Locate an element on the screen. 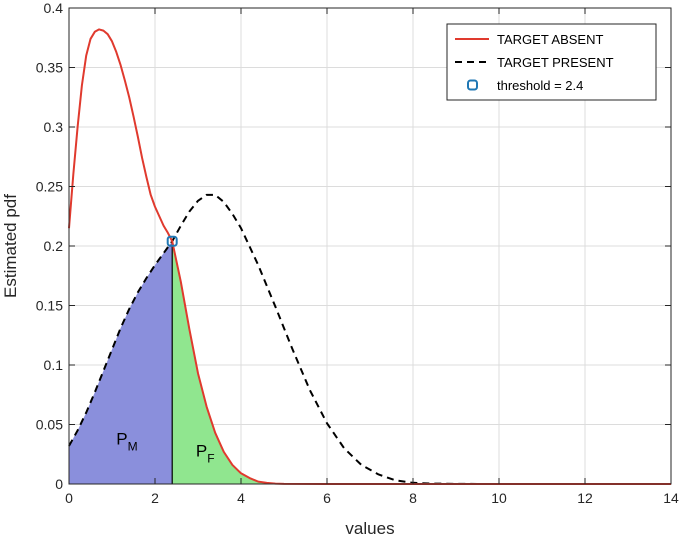 The image size is (685, 541). y-tick-label: 0.25 is located at coordinates (49, 187).